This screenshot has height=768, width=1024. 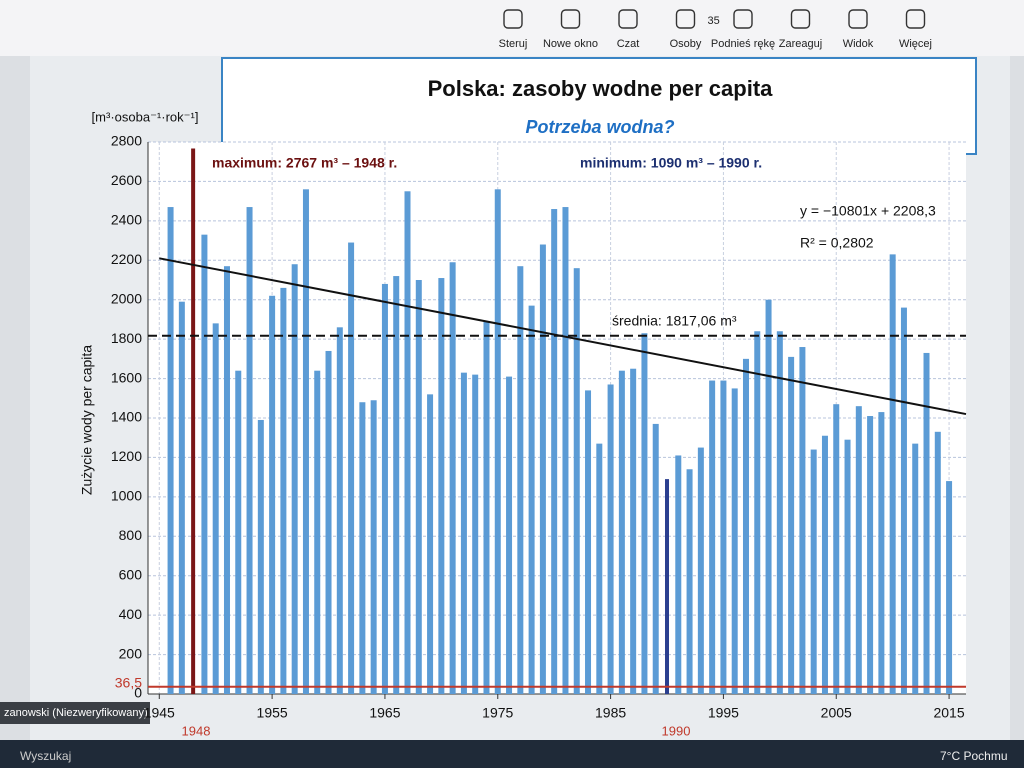 What do you see at coordinates (570, 44) in the screenshot?
I see `toolbar-label: Nowe okno` at bounding box center [570, 44].